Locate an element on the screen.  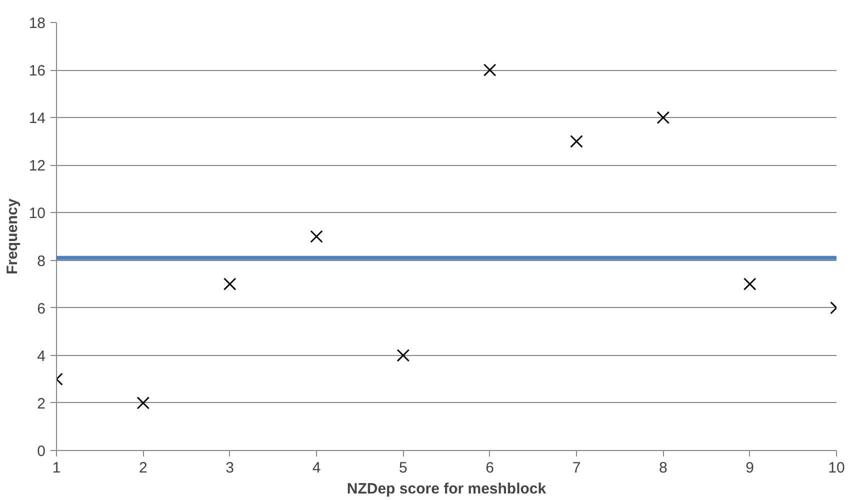
y-tick-label: 2 is located at coordinates (41, 403).